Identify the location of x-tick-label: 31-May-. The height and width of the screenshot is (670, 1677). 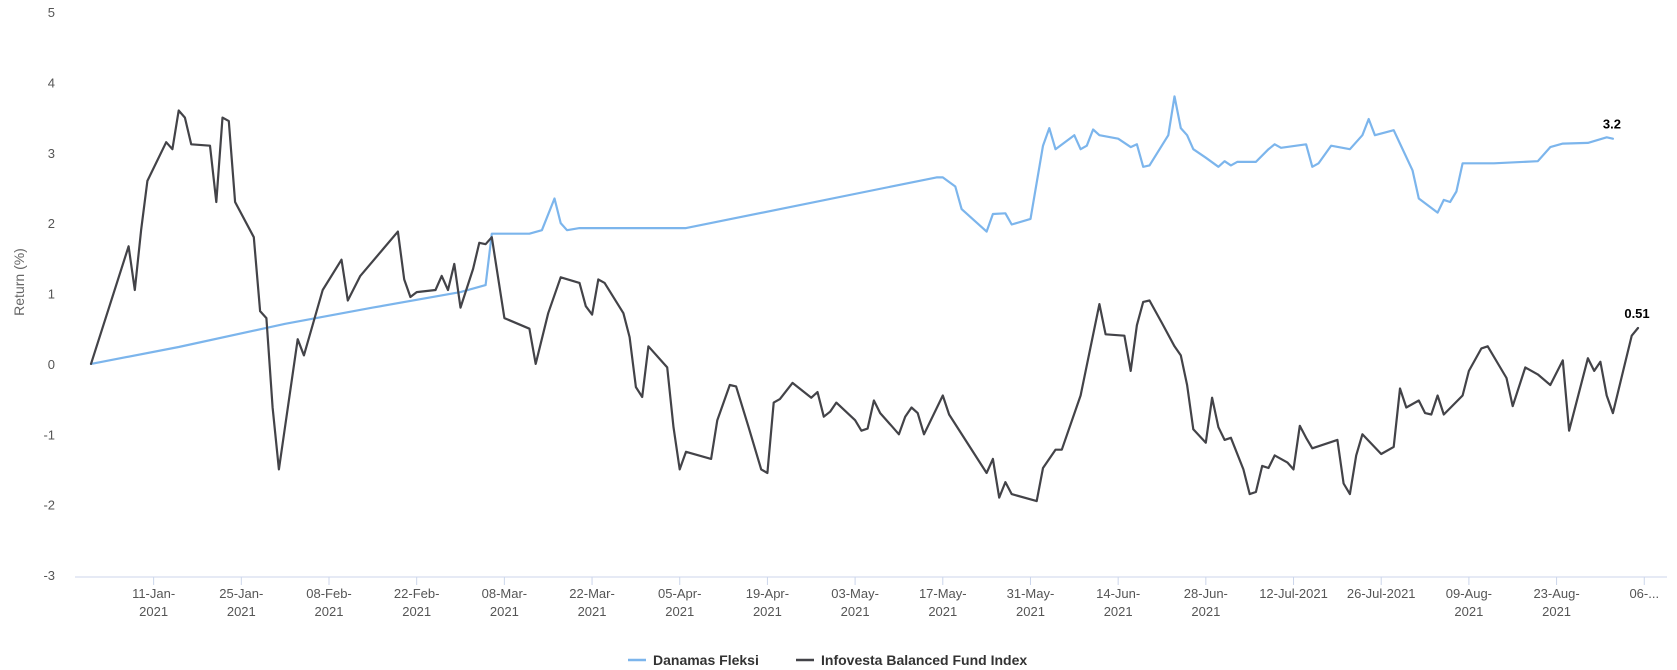
(1031, 593).